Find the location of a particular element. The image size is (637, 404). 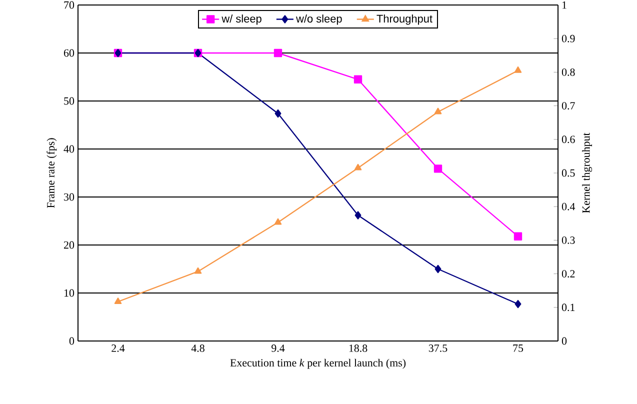

y2-tick-label: 0.5 is located at coordinates (568, 173).